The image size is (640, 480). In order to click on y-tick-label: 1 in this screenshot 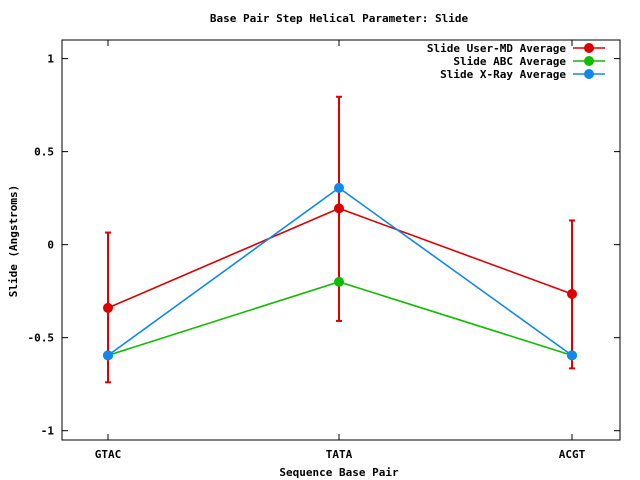, I will do `click(50, 59)`.